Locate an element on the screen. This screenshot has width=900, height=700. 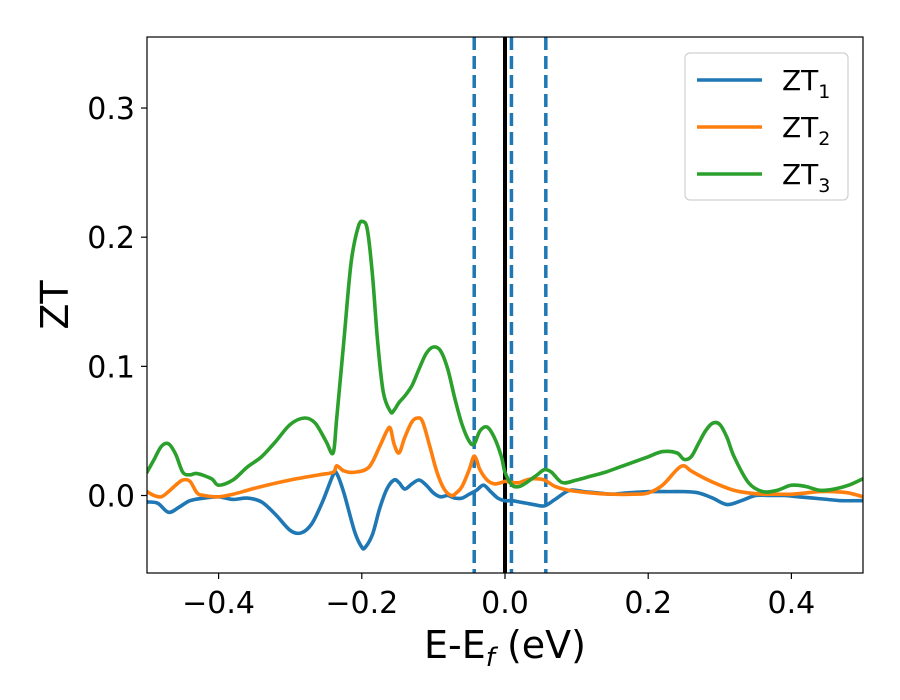
legend-label-subscript: 2 is located at coordinates (824, 139).